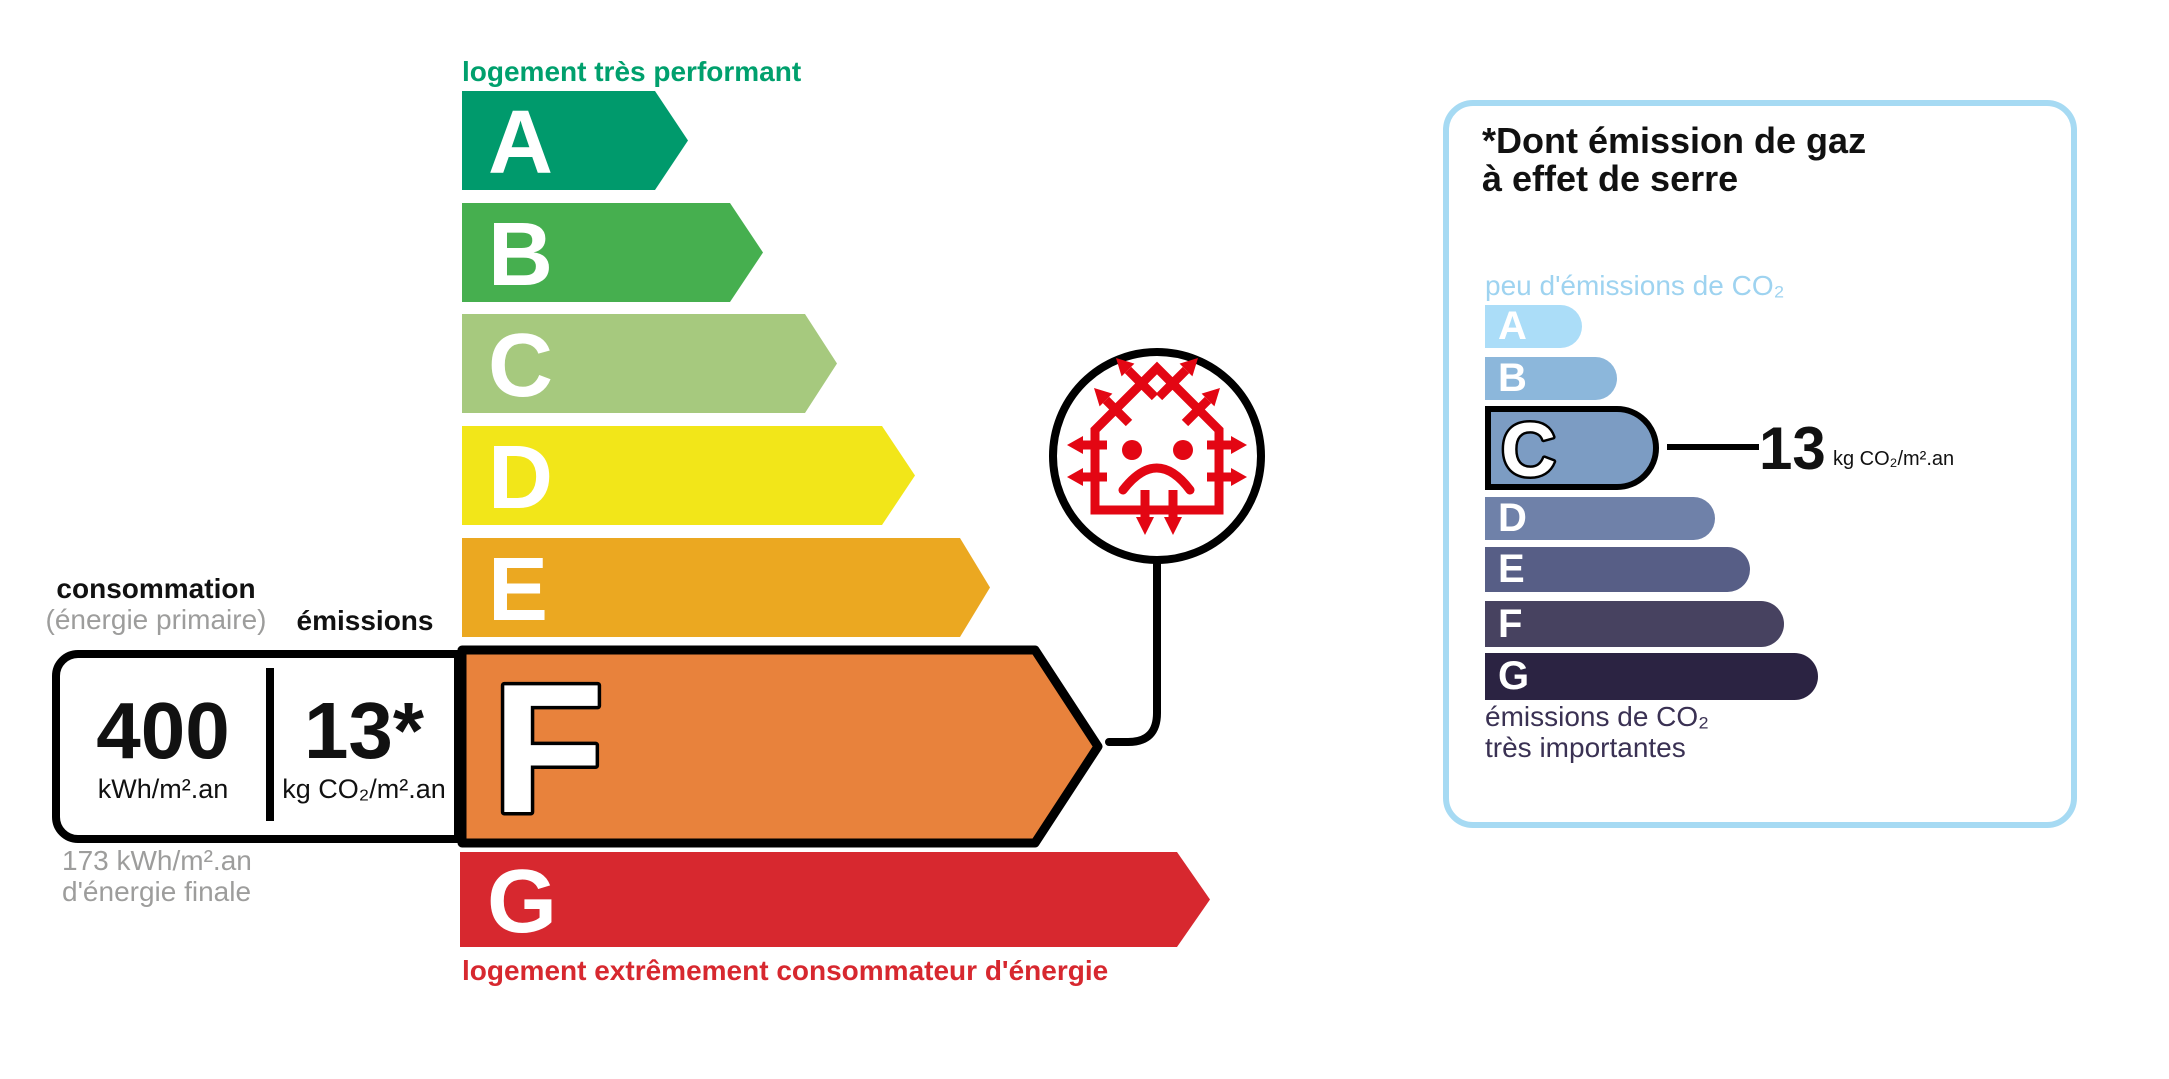 The width and height of the screenshot is (2169, 1079). Describe the element at coordinates (1512, 378) in the screenshot. I see `co2-bar-b-letter: B` at that location.